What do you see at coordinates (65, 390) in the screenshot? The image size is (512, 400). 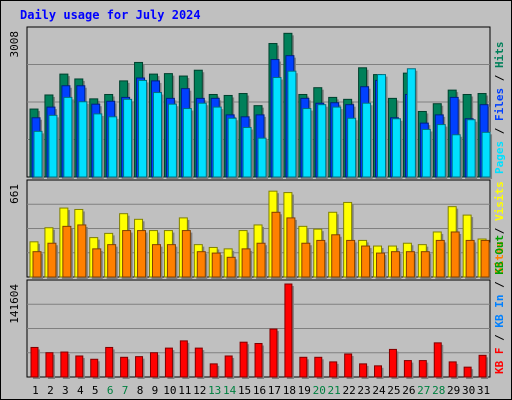 I see `day-label-3: 3` at bounding box center [65, 390].